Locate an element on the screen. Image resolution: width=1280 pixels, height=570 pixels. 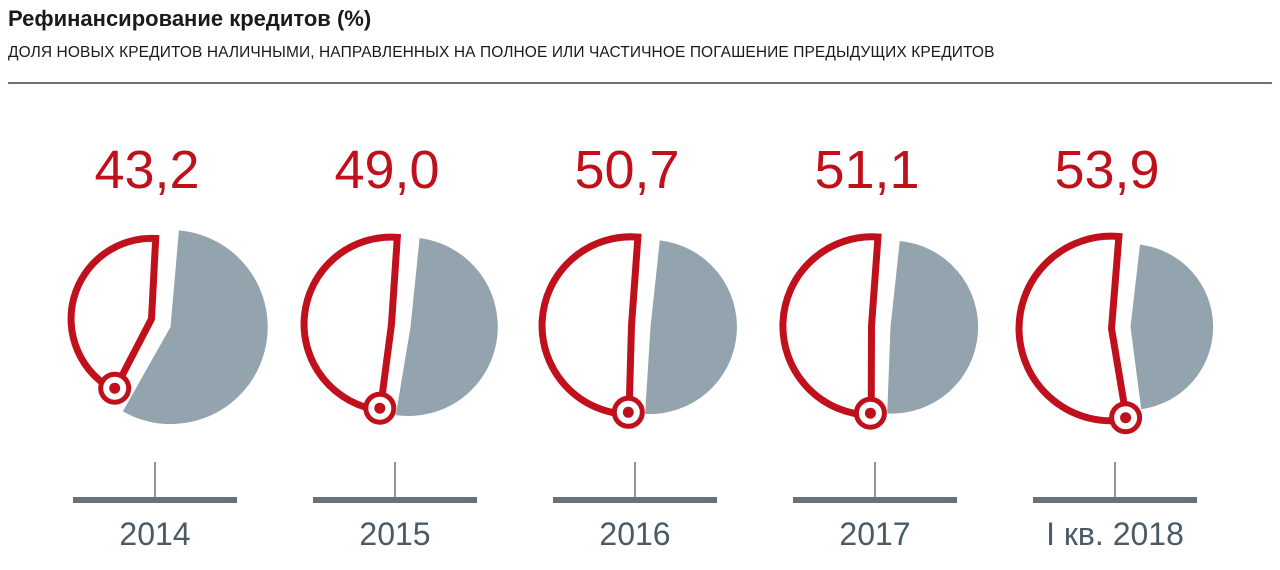
category-label: 2014 is located at coordinates (154, 534).